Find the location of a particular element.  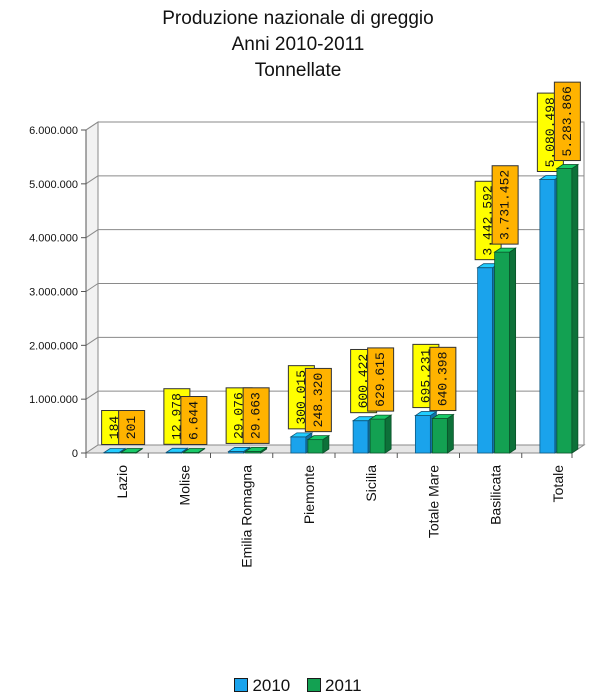

x-tick-label-1: Molise is located at coordinates (184, 485).